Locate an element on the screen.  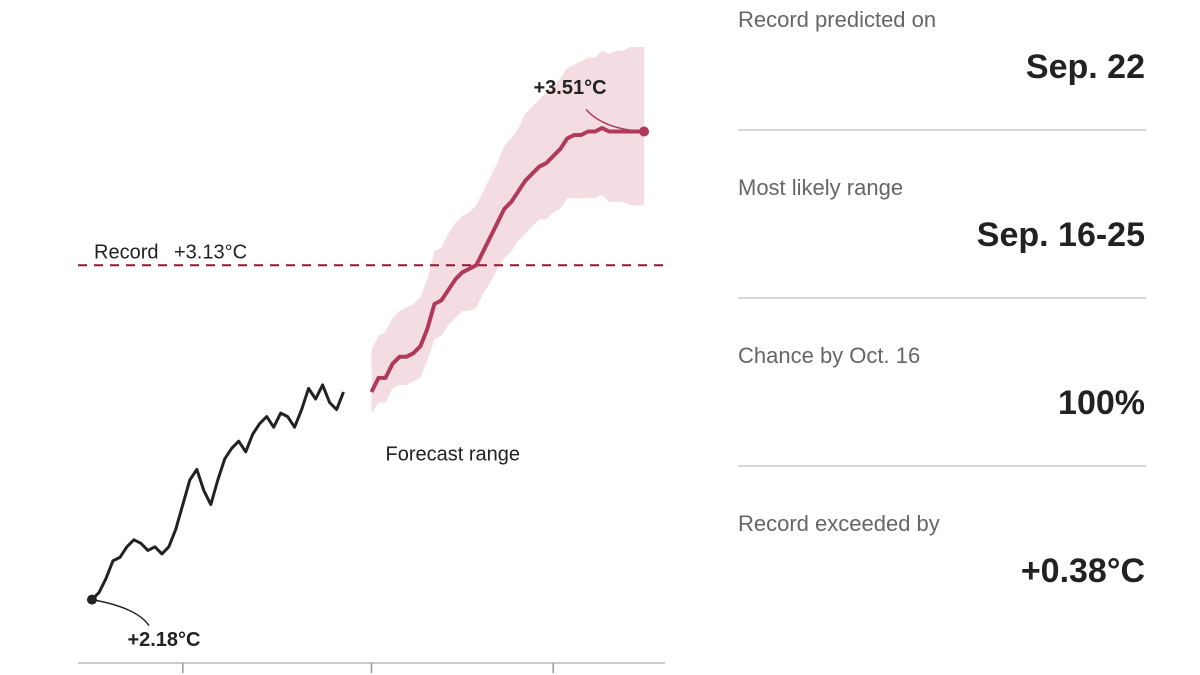
stat-value: Sep. 16-25 is located at coordinates (1061, 235).